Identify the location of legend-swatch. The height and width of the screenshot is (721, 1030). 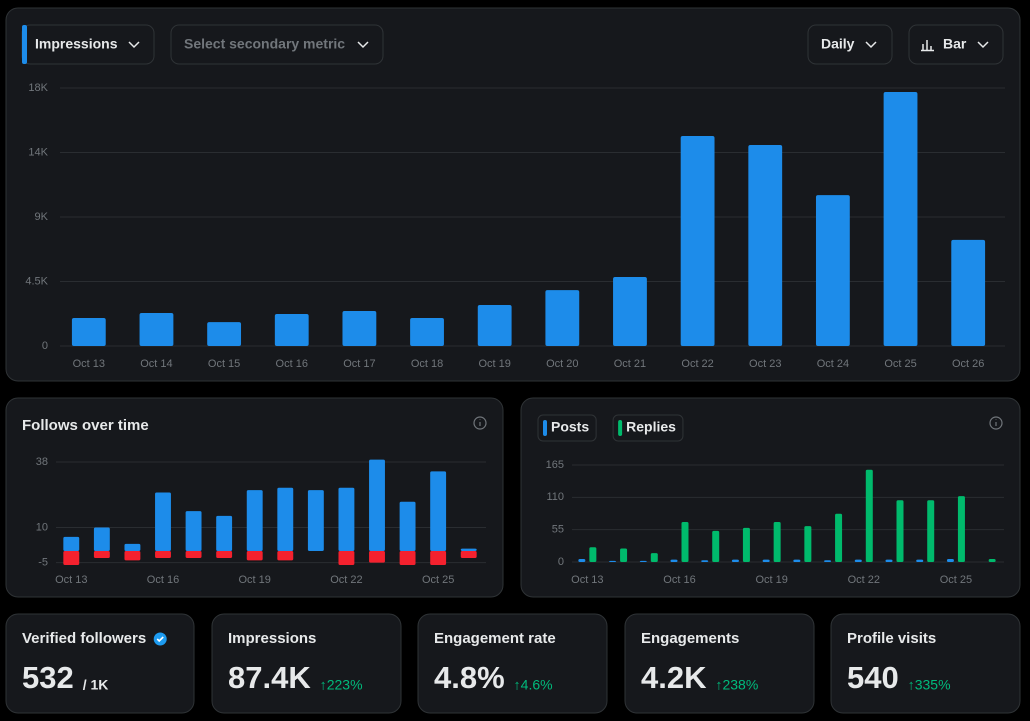
(620, 428).